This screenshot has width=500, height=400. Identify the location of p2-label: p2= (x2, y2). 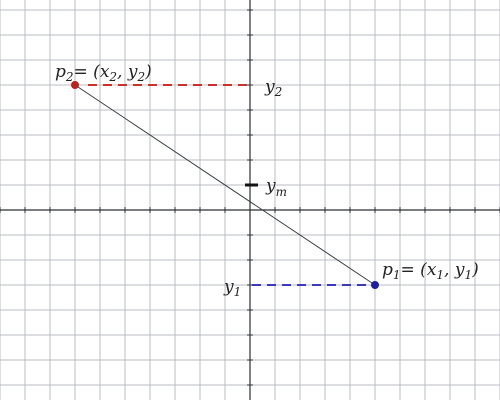
(103, 73).